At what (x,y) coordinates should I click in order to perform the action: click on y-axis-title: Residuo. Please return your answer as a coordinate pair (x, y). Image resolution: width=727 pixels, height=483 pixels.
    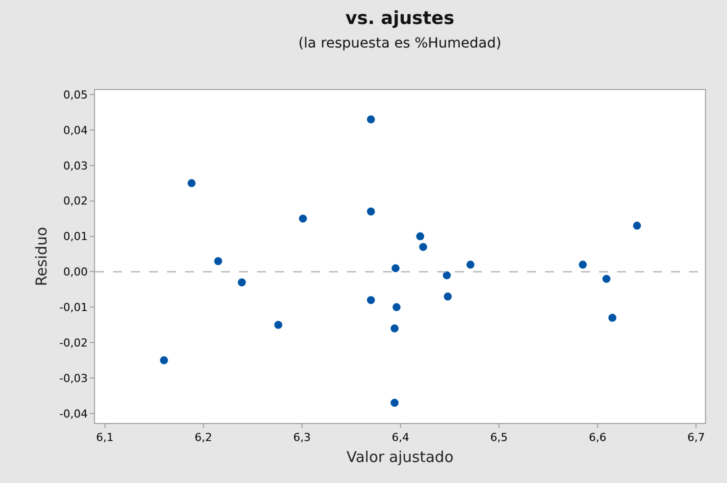
    Looking at the image, I should click on (41, 256).